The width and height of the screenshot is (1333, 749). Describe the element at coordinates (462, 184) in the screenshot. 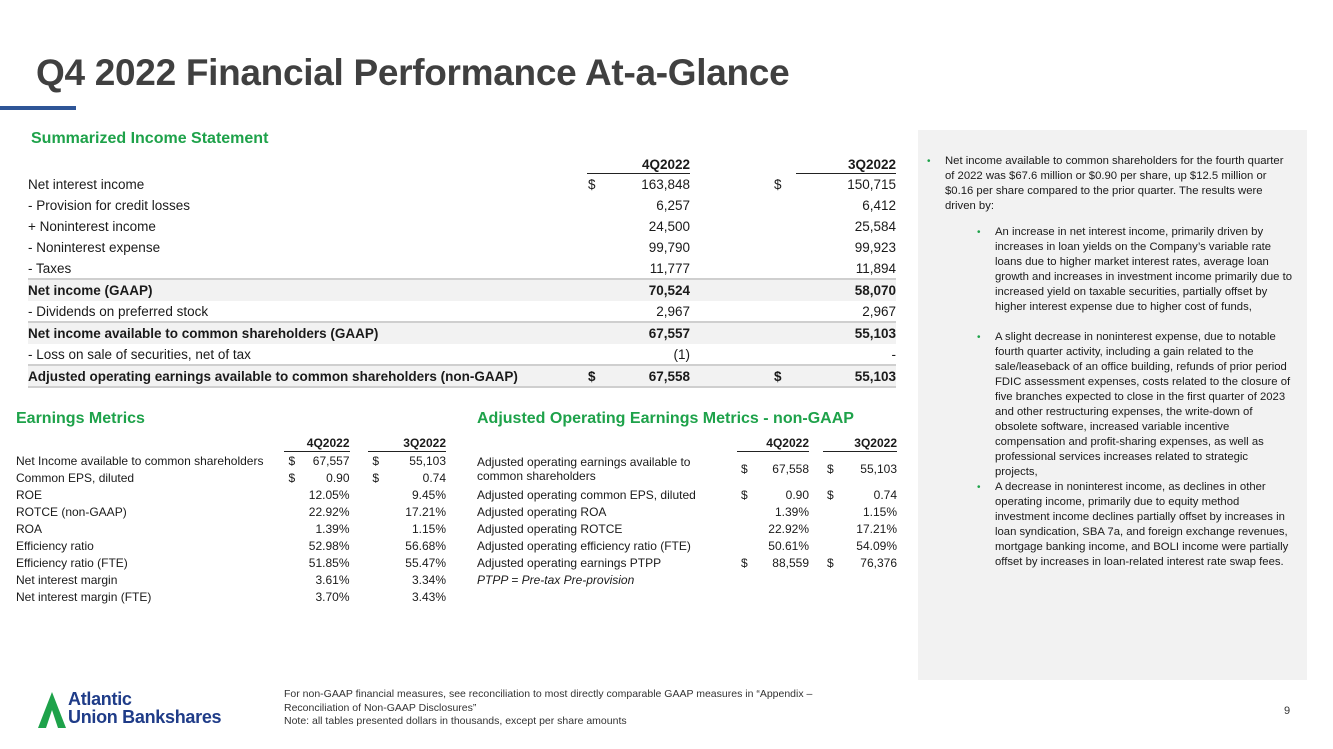

I see `table-row: Net interest income $163,848 $150,715` at that location.